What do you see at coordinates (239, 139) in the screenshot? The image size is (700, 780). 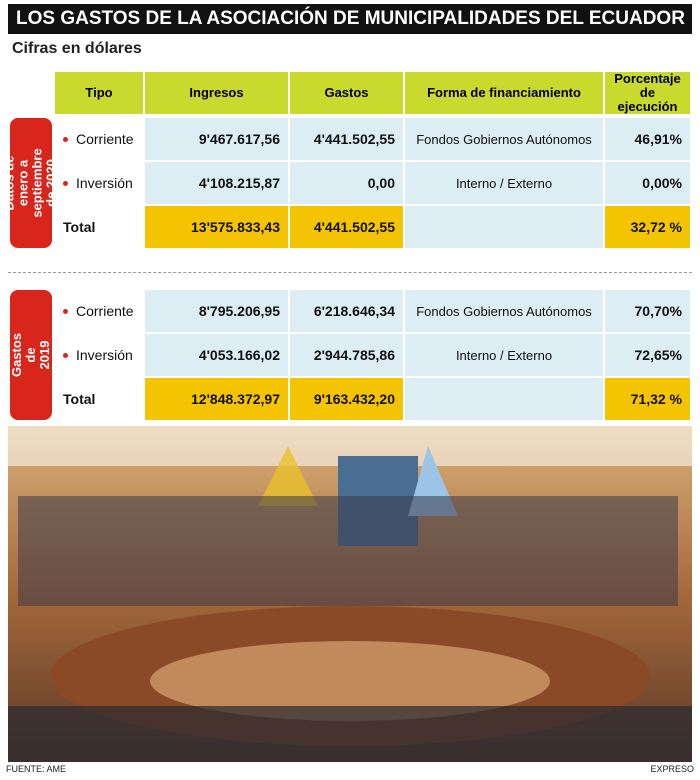 I see `cell-text: 9'467.617,56` at bounding box center [239, 139].